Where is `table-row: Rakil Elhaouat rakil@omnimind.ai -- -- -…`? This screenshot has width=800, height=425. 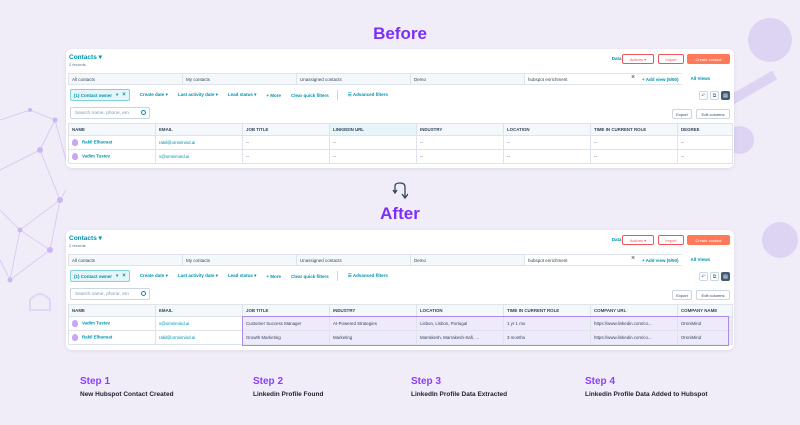
table-row: Rakil Elhaouat rakil@omnimind.ai -- -- -… is located at coordinates (400, 142).